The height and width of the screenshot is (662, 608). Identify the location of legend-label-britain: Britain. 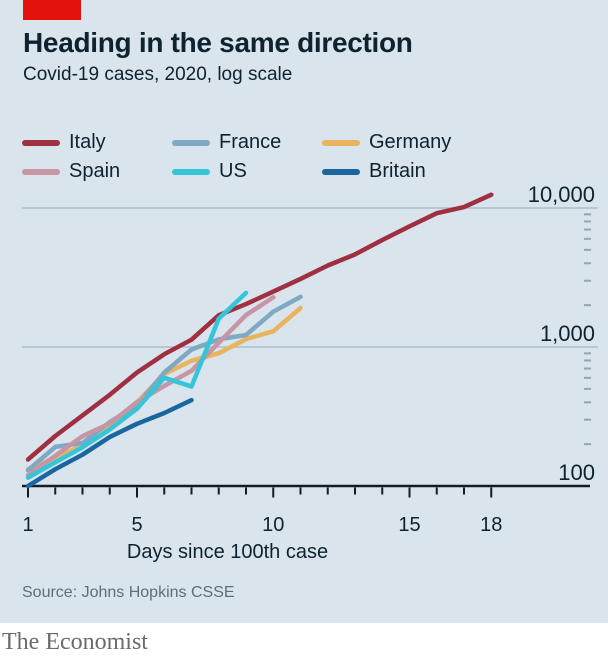
(397, 171).